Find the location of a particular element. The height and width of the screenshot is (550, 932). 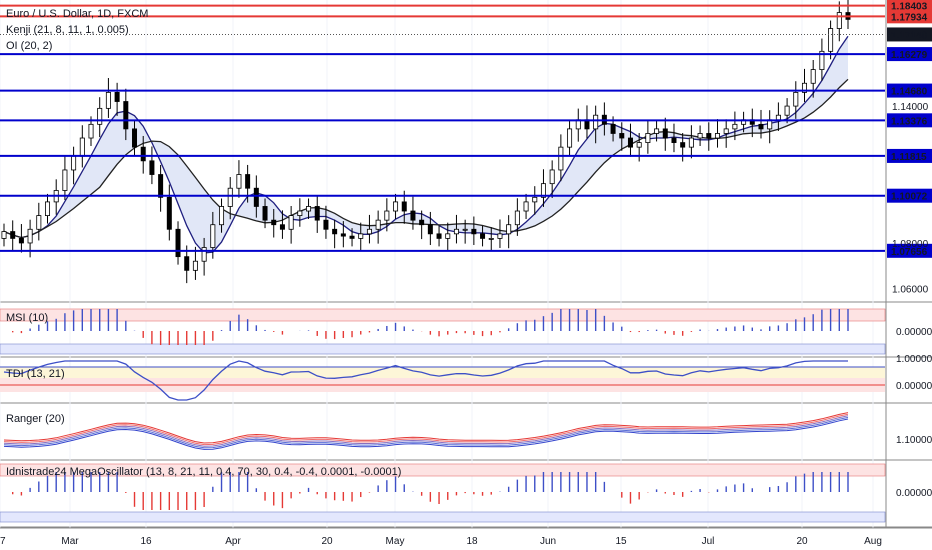

time-label: May is located at coordinates (395, 541).